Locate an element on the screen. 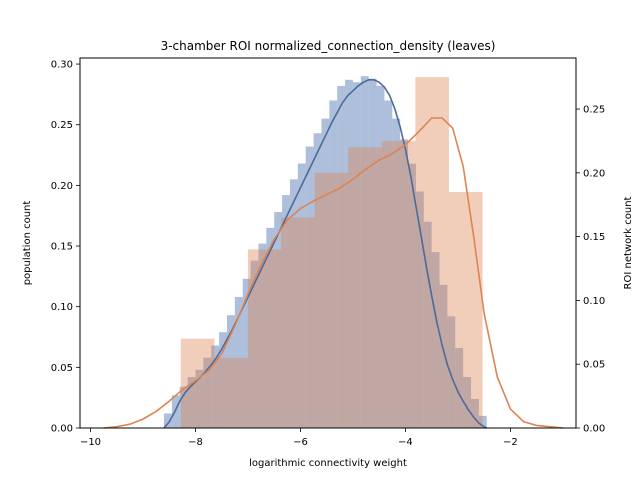  x-axis-label: logarithmic connectivity weight is located at coordinates (328, 463).